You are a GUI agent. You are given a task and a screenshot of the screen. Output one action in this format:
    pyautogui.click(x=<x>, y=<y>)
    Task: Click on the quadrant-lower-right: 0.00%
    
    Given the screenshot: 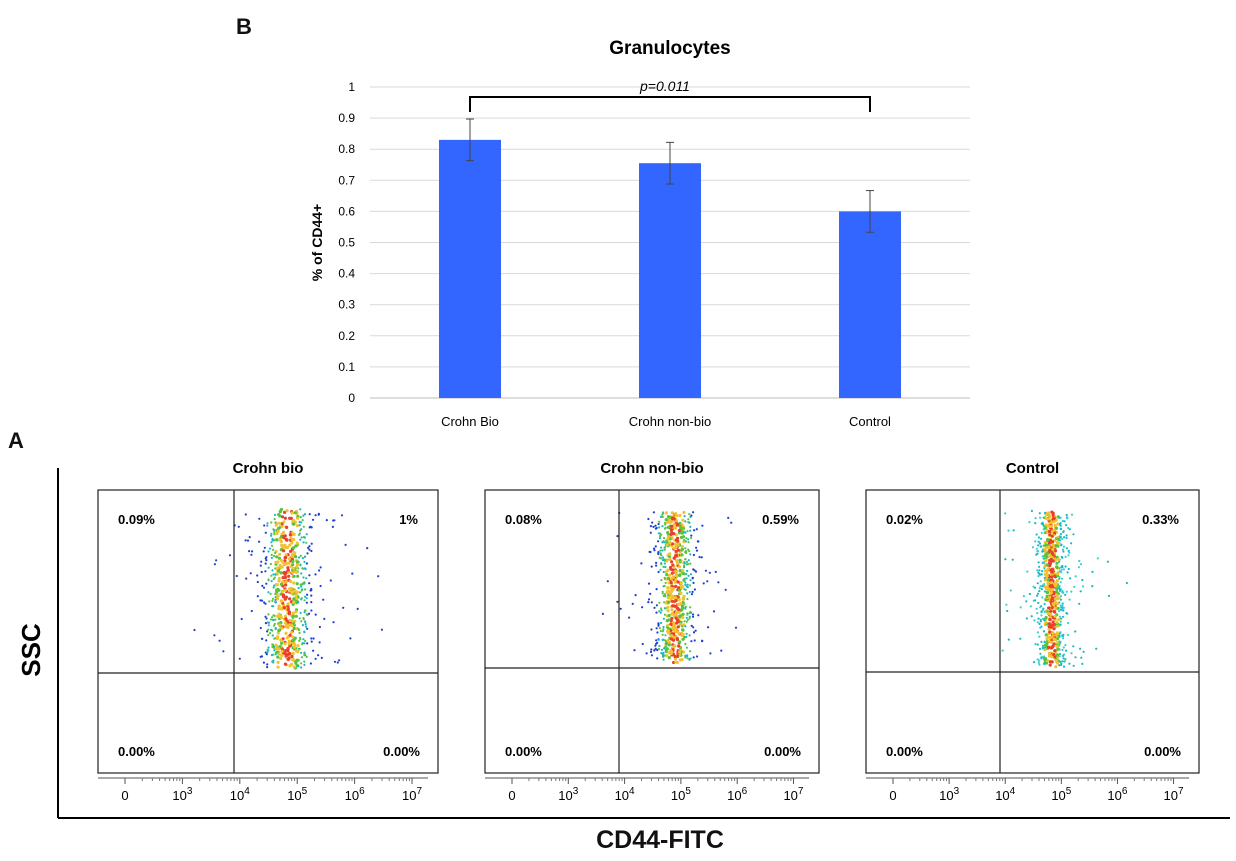 What is the action you would take?
    pyautogui.click(x=1162, y=751)
    